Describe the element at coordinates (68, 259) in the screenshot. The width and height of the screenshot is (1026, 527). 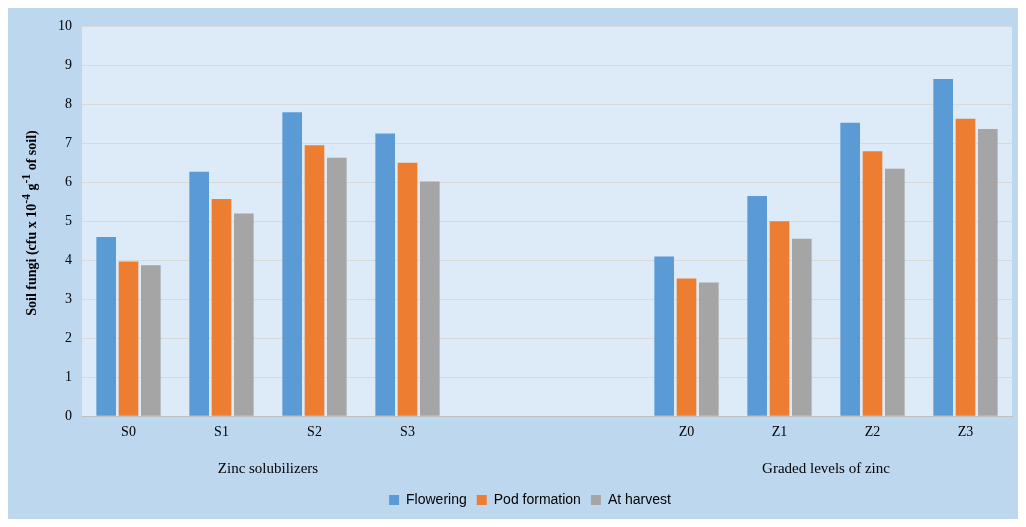
I see `y-tick-label: 4` at that location.